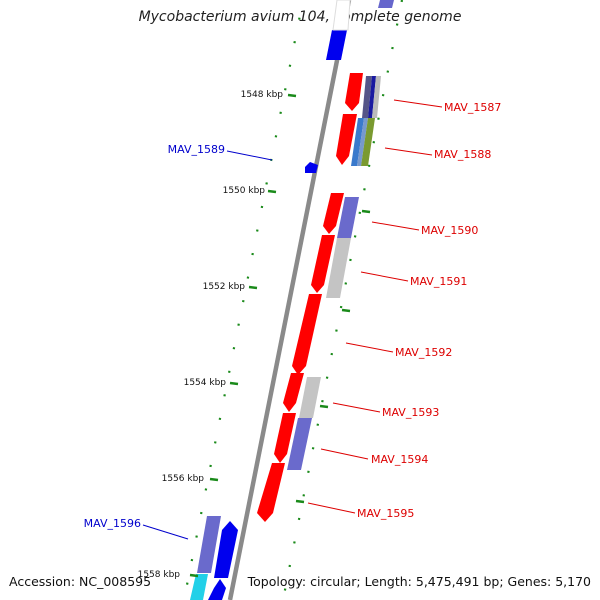 The height and width of the screenshot is (600, 600). Describe the element at coordinates (112, 523) in the screenshot. I see `gene-label-mav-1596: MAV_1596` at that location.